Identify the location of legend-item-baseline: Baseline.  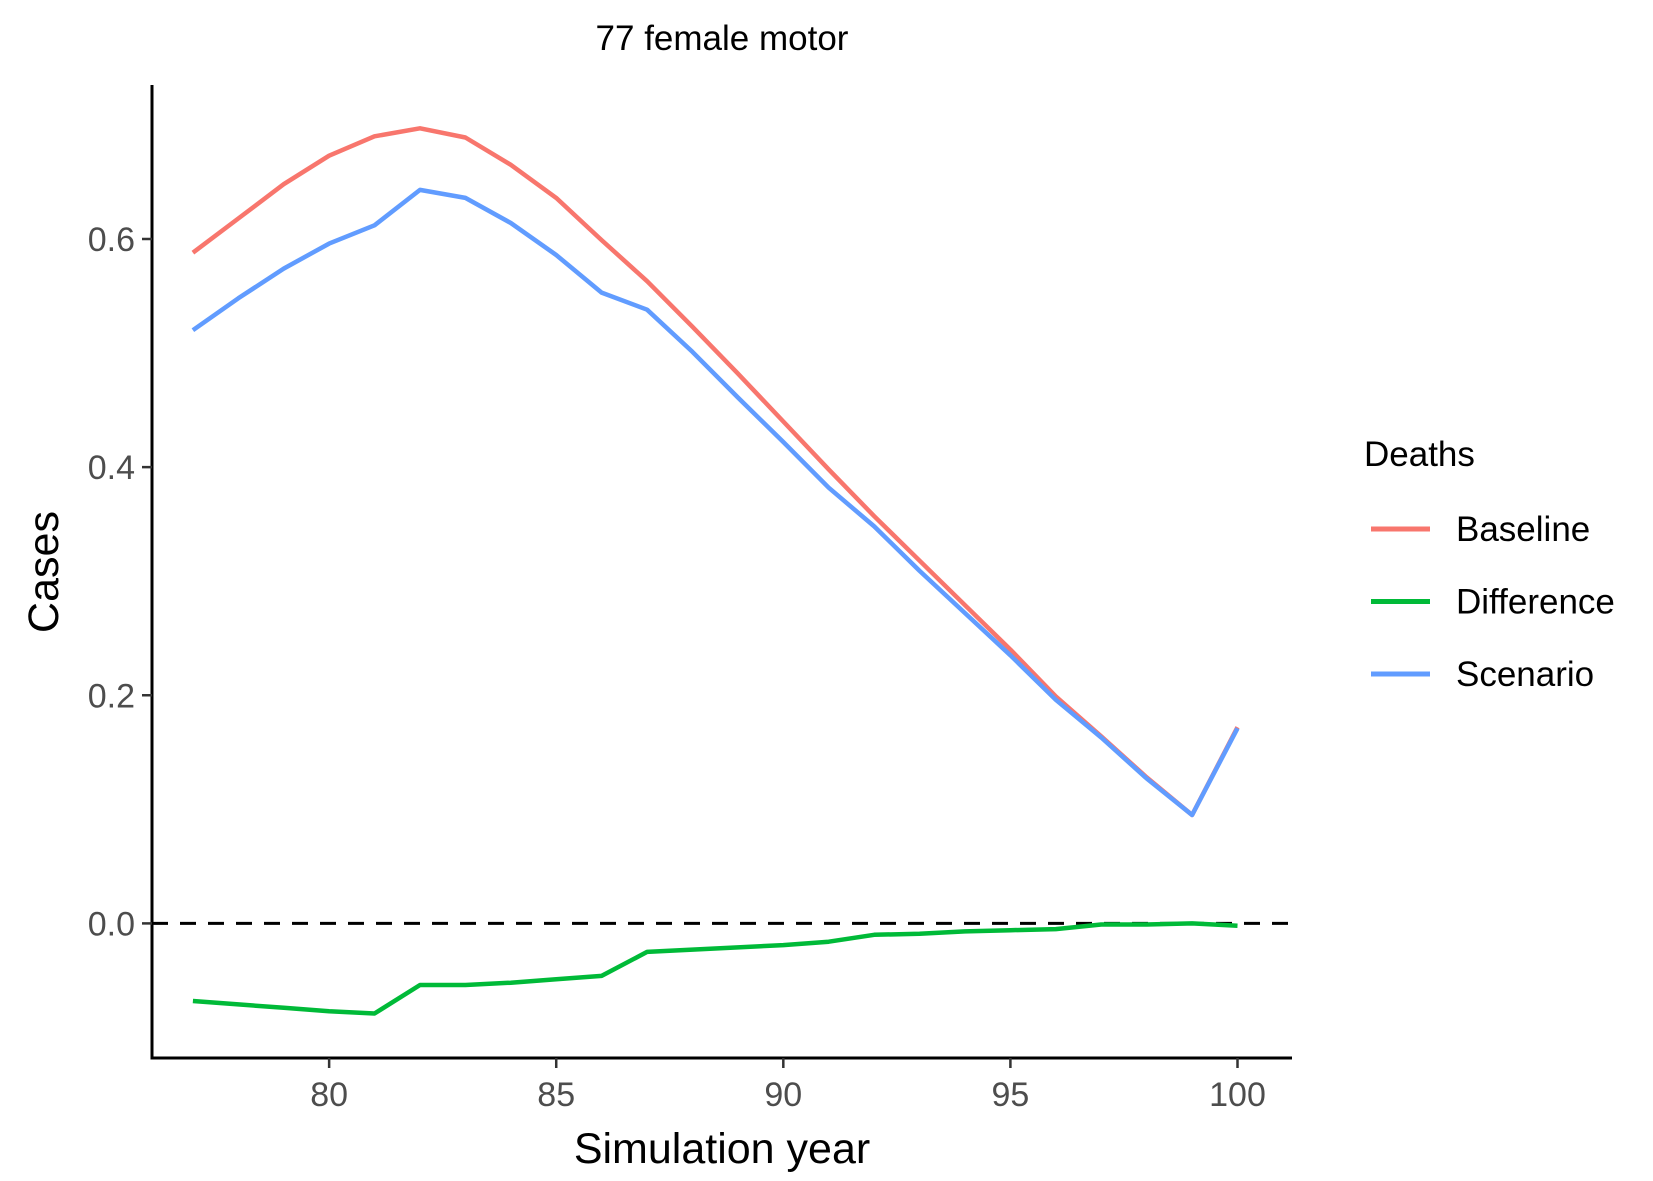
(1480, 529).